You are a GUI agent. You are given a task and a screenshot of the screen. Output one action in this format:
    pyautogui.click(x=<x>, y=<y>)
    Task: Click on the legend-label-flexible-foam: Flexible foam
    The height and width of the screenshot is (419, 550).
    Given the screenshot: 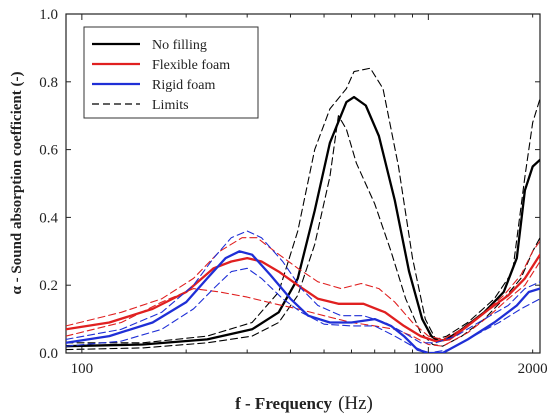 What is the action you would take?
    pyautogui.click(x=191, y=65)
    